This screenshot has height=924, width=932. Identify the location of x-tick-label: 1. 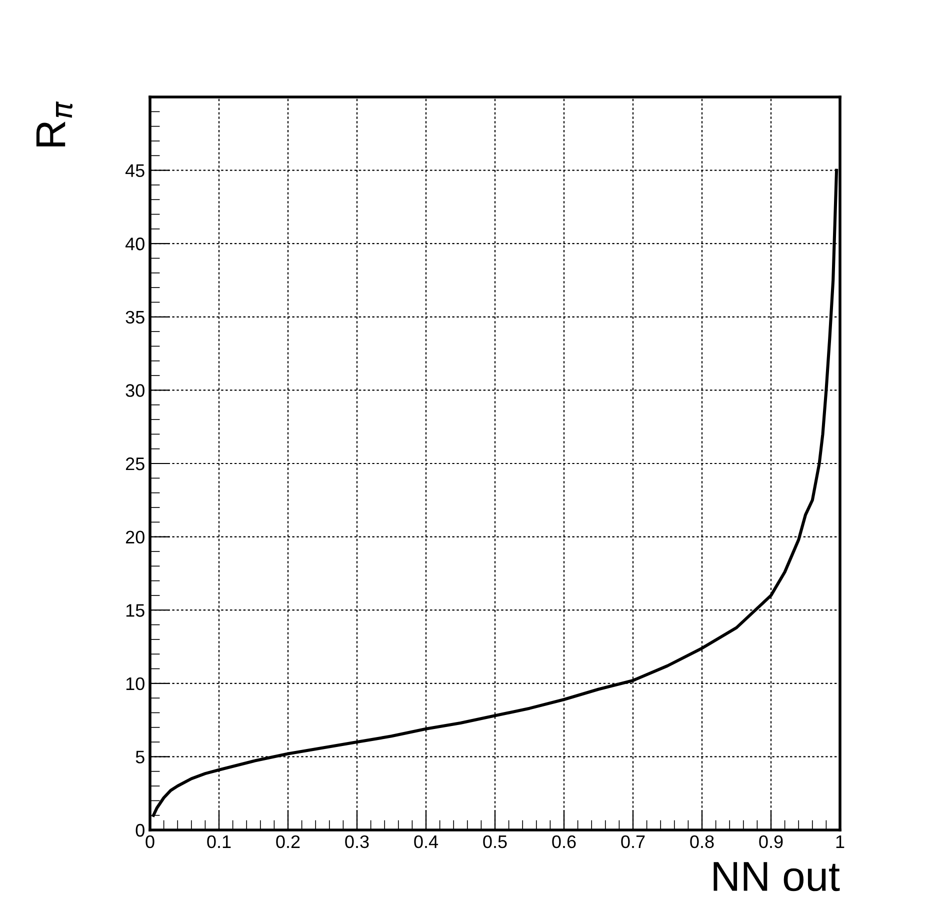
(840, 842).